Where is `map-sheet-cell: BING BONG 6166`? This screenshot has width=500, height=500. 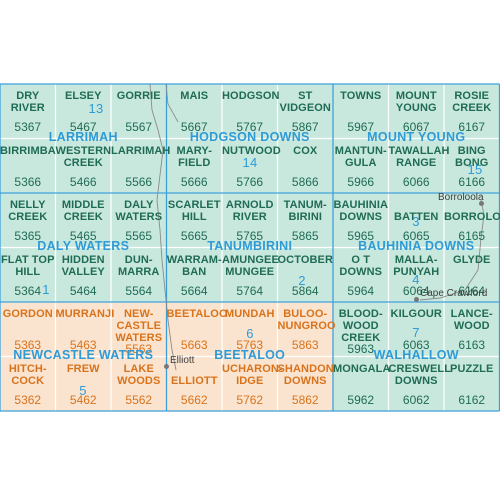 map-sheet-cell: BING BONG 6166 is located at coordinates (472, 166).